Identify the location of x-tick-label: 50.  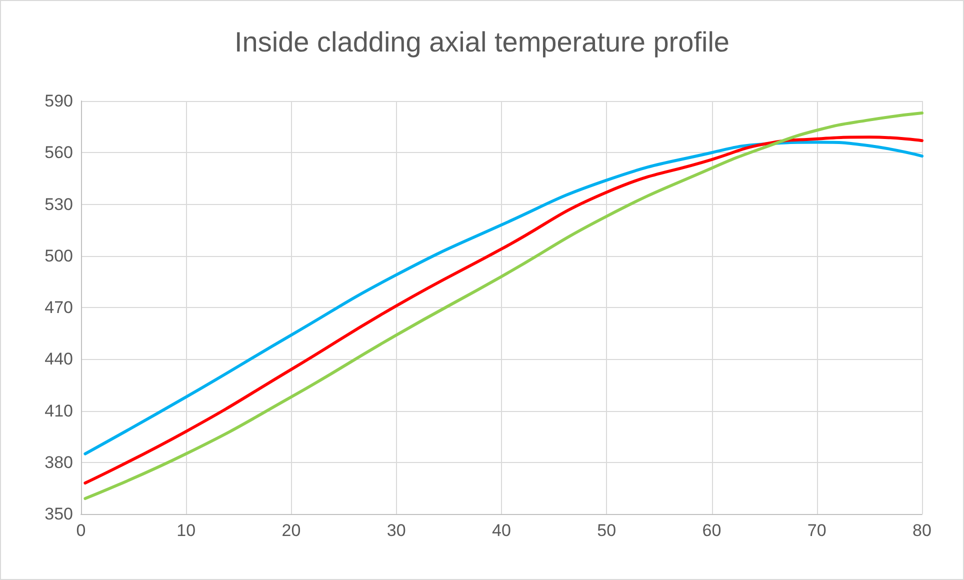
(606, 530).